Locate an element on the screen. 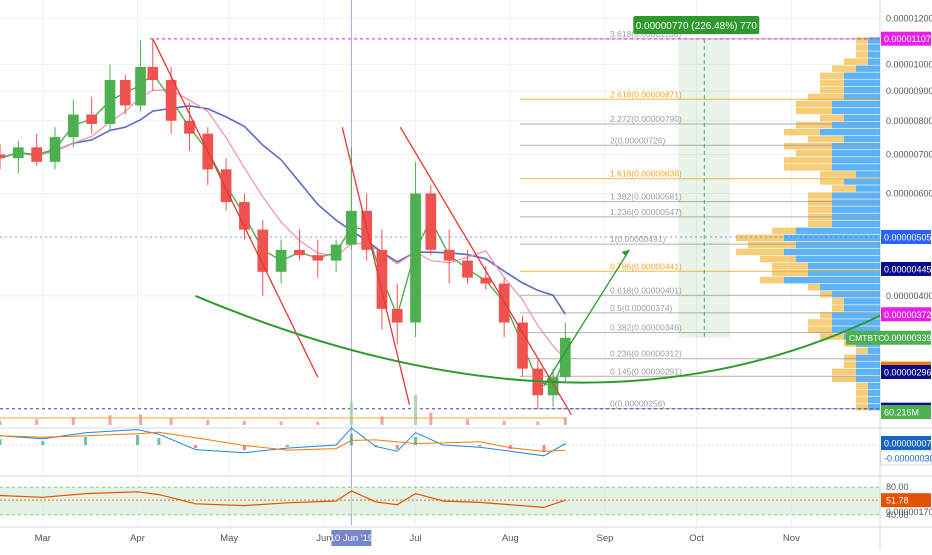  projection-arrow-head is located at coordinates (625, 252).